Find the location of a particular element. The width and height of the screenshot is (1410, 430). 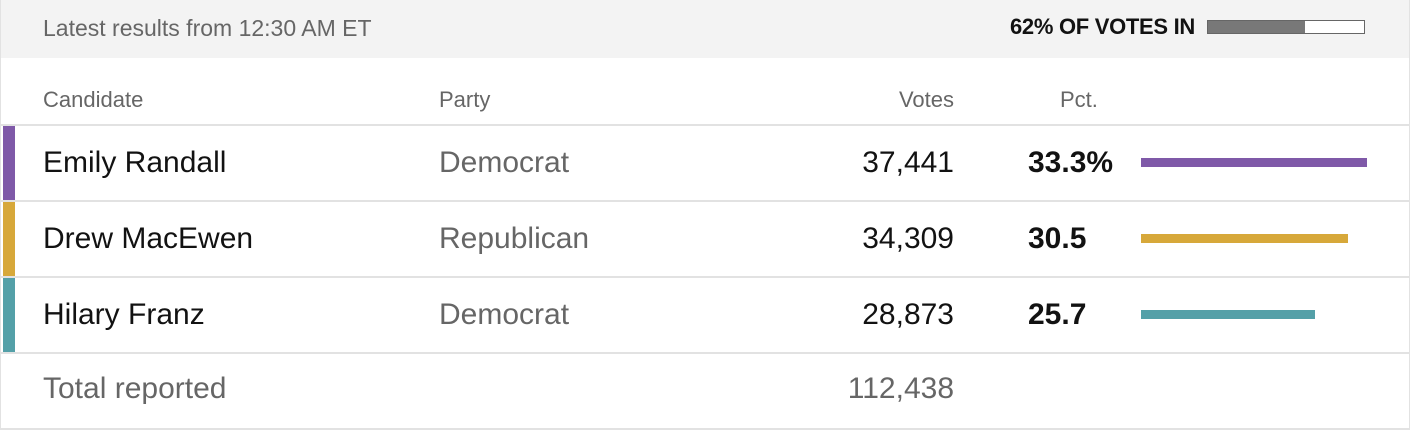

reporting-progress-bar is located at coordinates (1286, 27).